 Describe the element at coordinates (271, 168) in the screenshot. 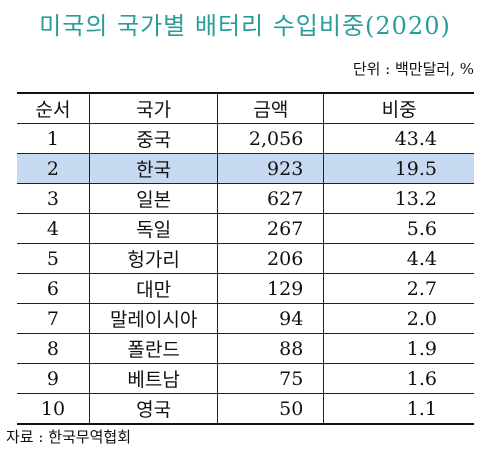

I see `table-cell: 923` at that location.